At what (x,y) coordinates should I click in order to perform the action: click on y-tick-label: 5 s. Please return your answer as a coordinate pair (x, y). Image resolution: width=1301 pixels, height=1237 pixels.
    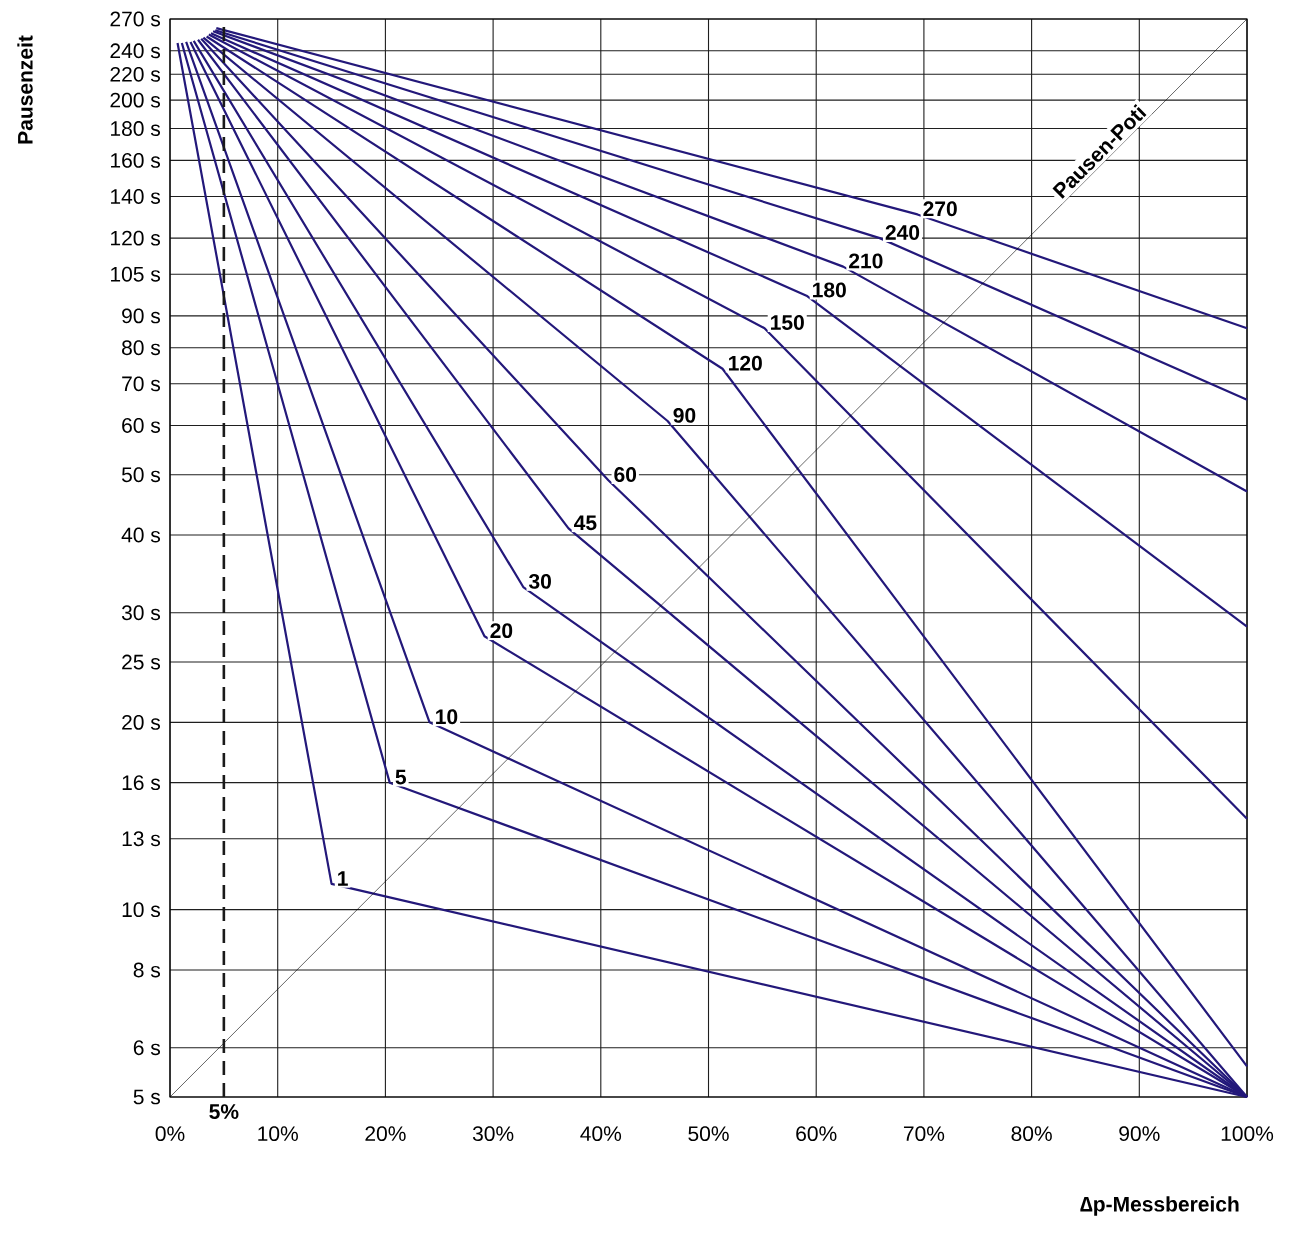
    Looking at the image, I should click on (147, 1097).